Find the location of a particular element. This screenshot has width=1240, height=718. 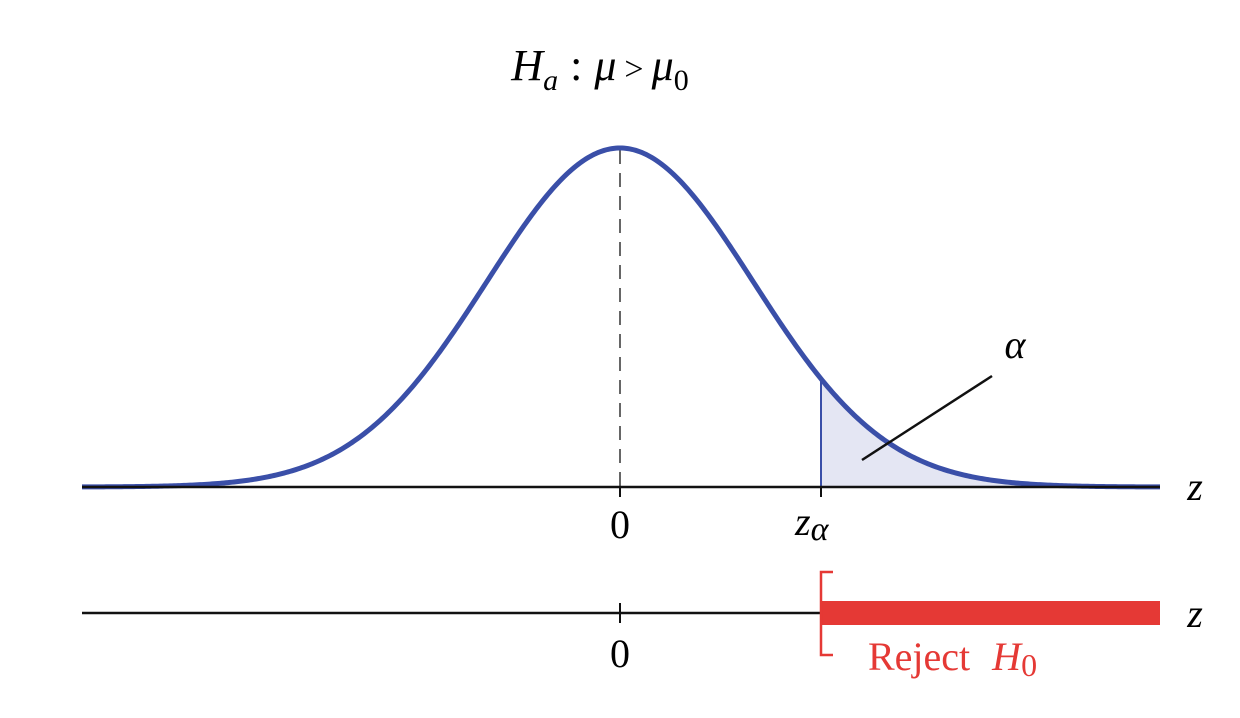

title-mu2-sub: 0 is located at coordinates (681, 80).